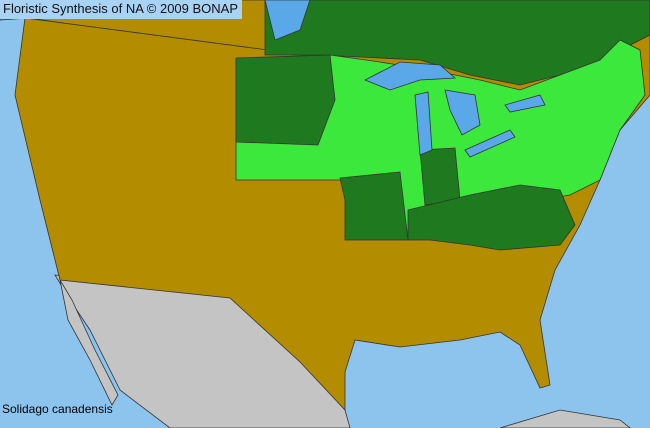 Image resolution: width=650 pixels, height=428 pixels. I want to click on hudson-bay-waters, so click(287, 20).